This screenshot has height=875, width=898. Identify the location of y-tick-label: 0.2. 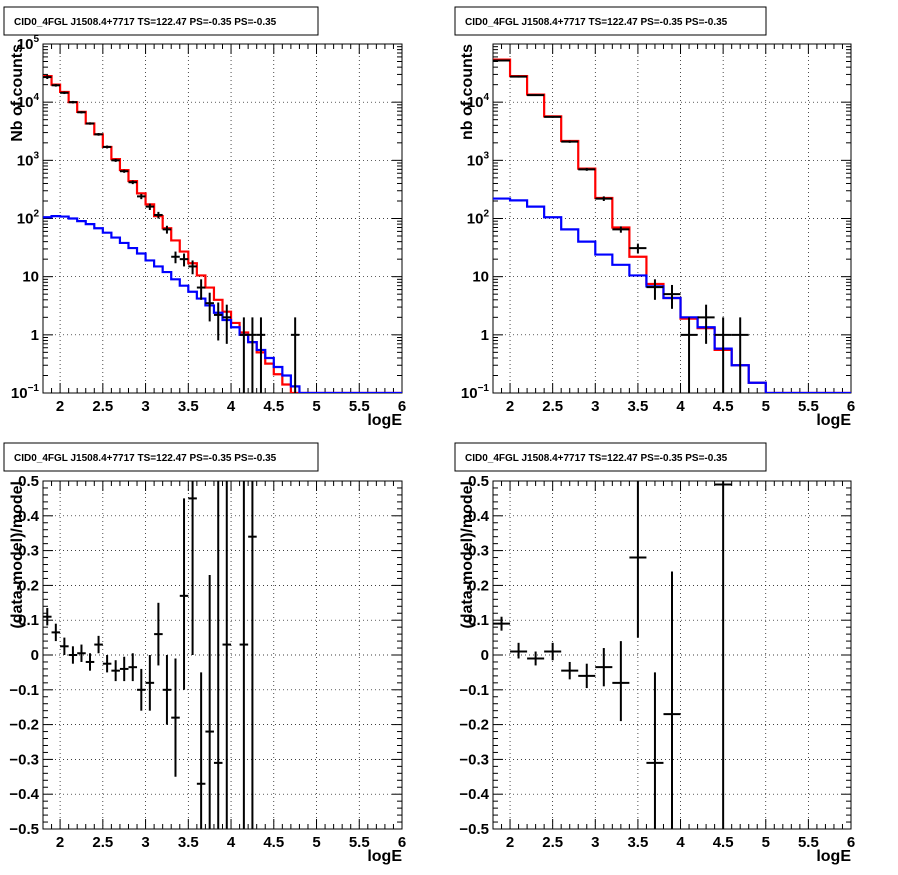
(478, 585).